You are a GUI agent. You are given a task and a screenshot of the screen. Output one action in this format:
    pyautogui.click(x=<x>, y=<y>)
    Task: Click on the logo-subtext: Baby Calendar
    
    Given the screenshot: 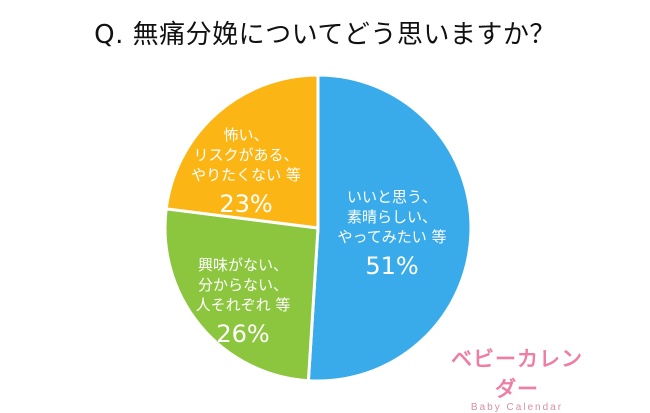 What is the action you would take?
    pyautogui.click(x=517, y=407)
    